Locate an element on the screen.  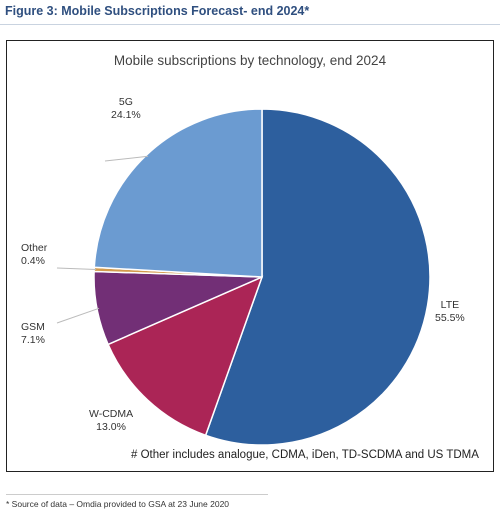
label-lte-name: LTE is located at coordinates (450, 305).